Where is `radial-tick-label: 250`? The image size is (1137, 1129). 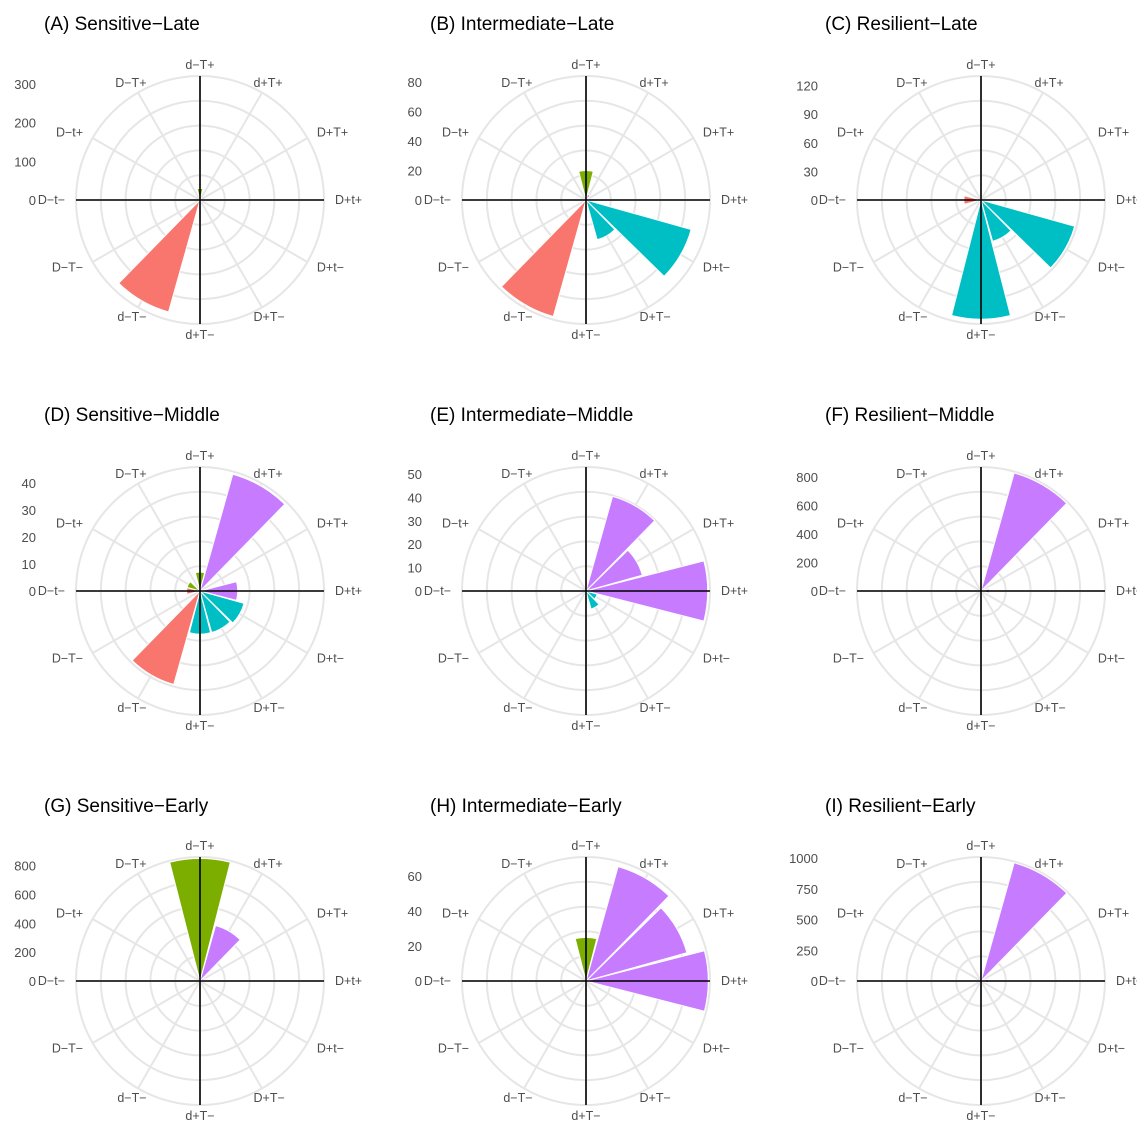
radial-tick-label: 250 is located at coordinates (807, 950).